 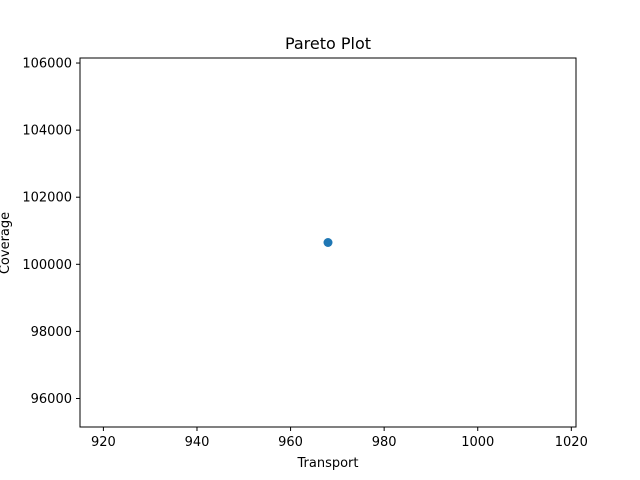 I want to click on data-point, so click(x=328, y=242).